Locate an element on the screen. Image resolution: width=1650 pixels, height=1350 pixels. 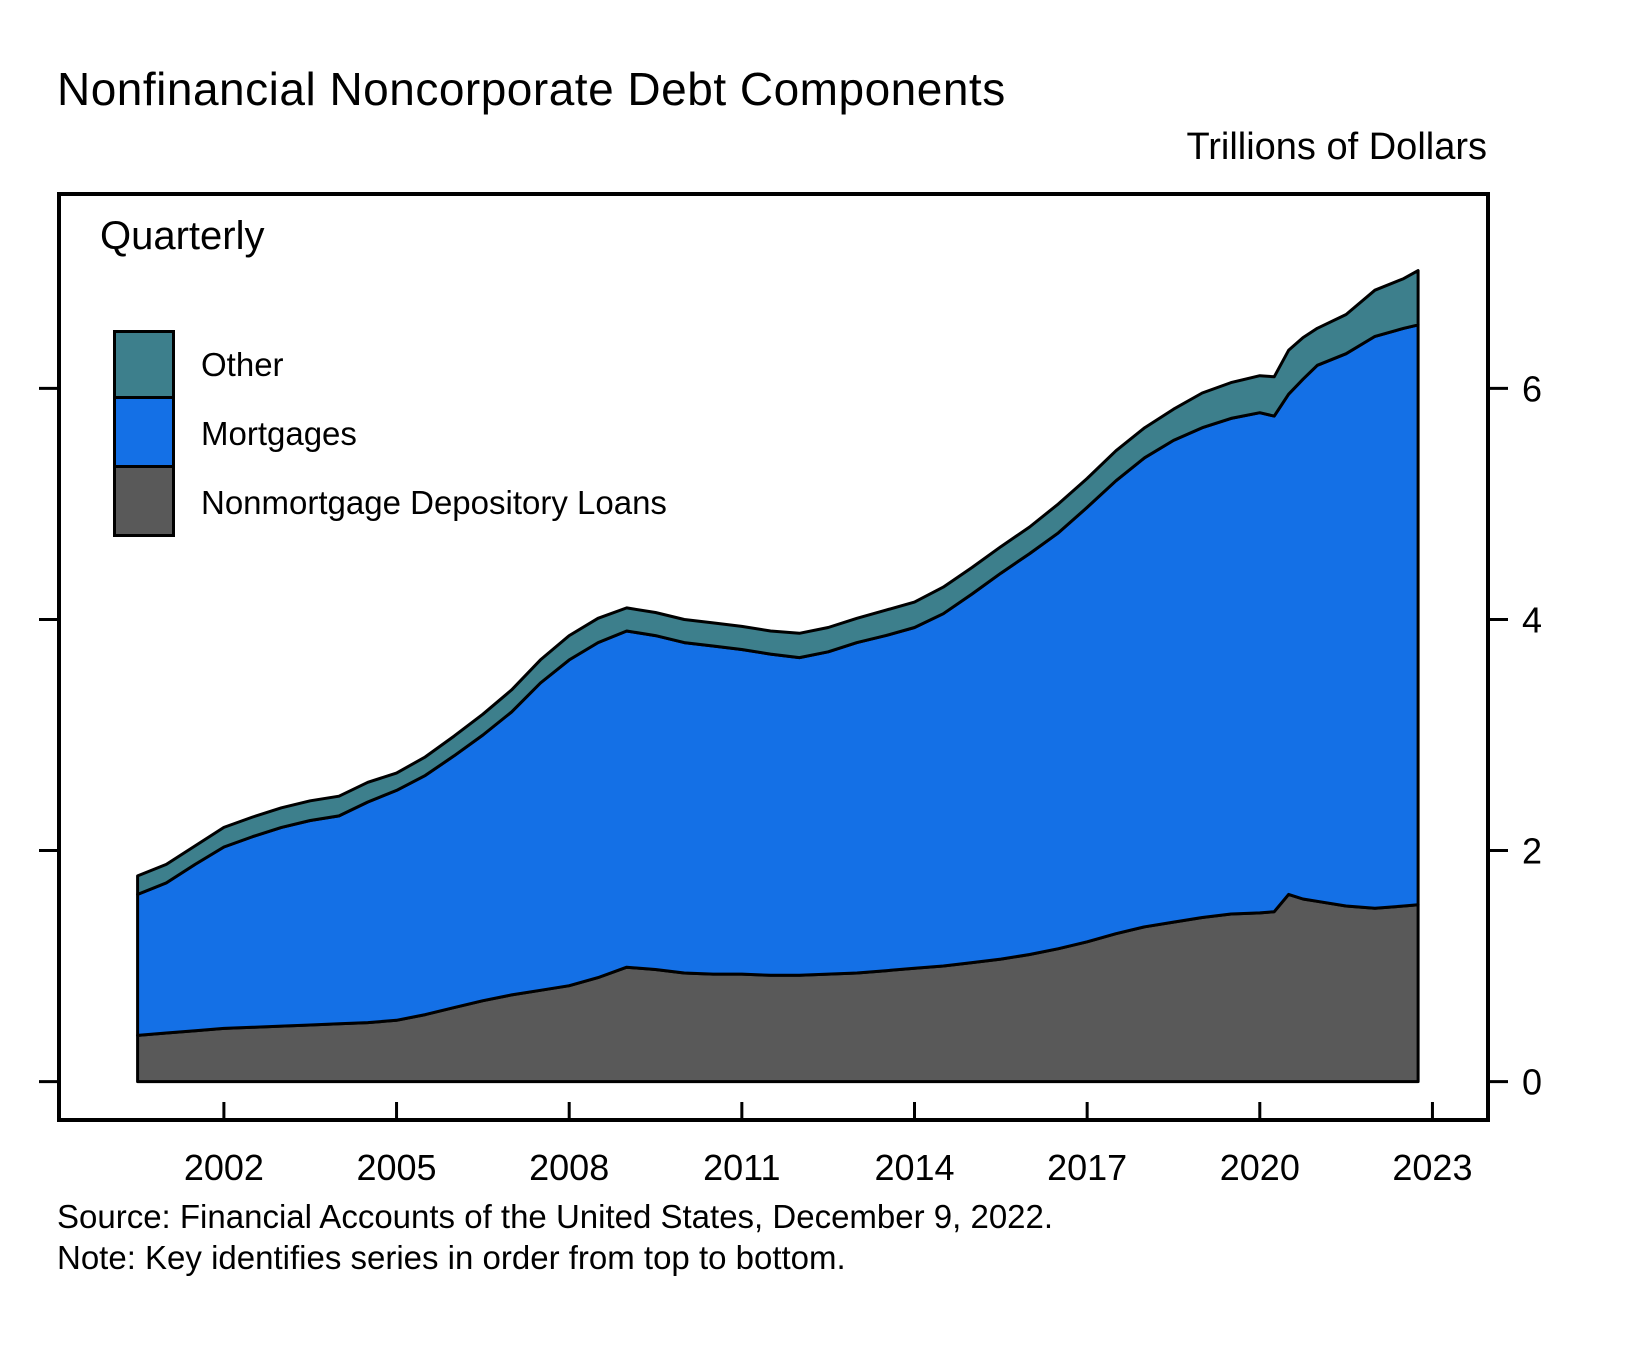
x-tick-label: 2005 is located at coordinates (396, 1167).